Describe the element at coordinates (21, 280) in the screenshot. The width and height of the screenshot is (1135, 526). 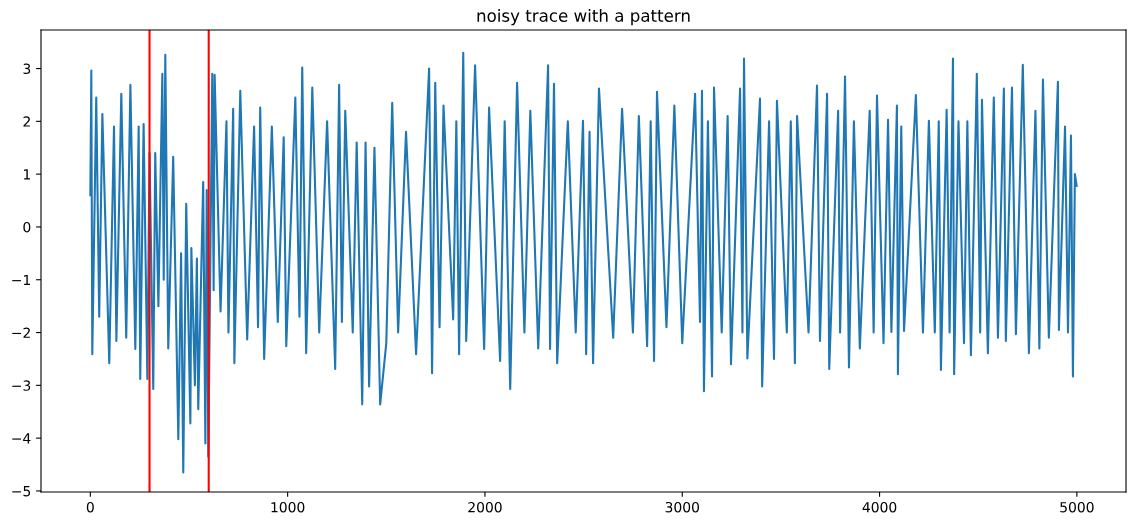
I see `y-tick-label: −1` at that location.